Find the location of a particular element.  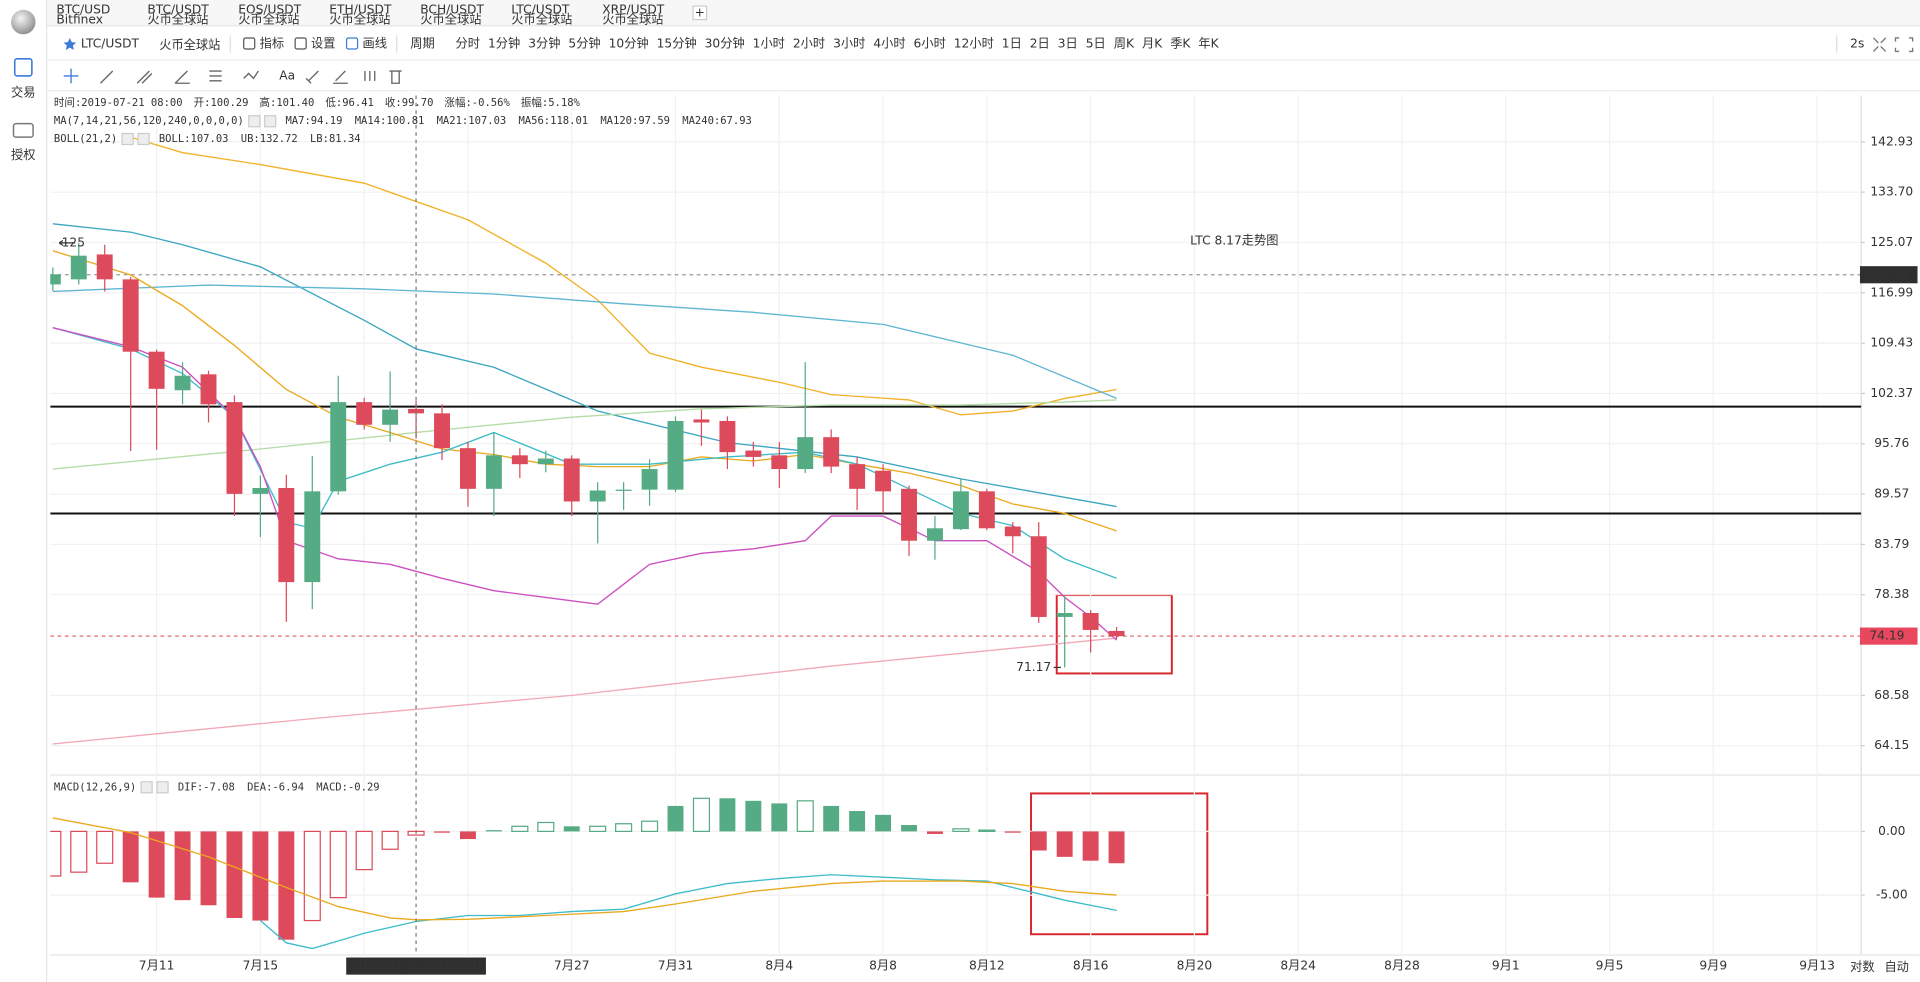

tab-add: + is located at coordinates (700, 12).